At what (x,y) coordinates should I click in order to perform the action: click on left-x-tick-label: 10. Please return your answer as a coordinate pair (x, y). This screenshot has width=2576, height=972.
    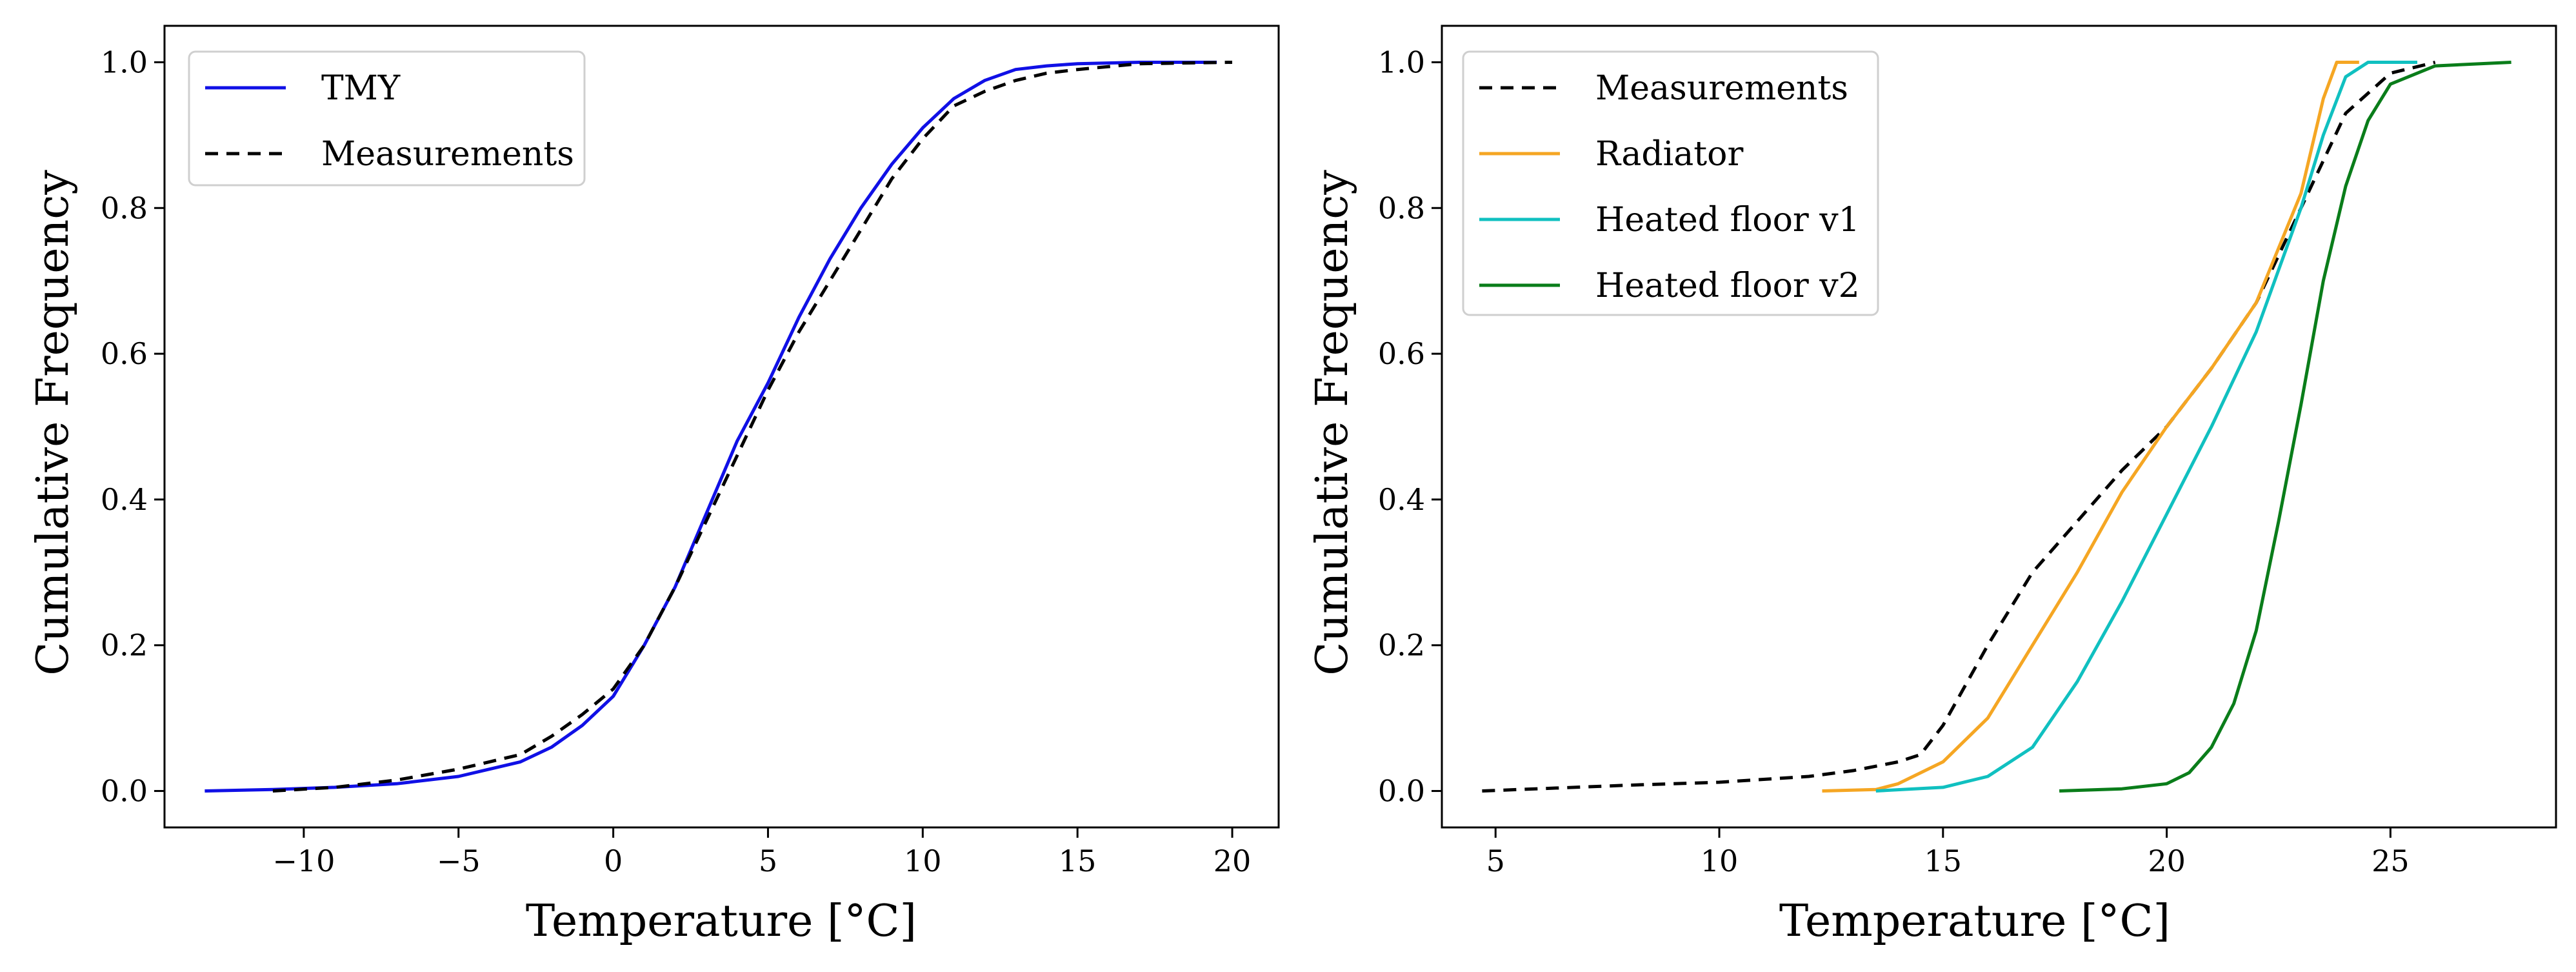
    Looking at the image, I should click on (923, 861).